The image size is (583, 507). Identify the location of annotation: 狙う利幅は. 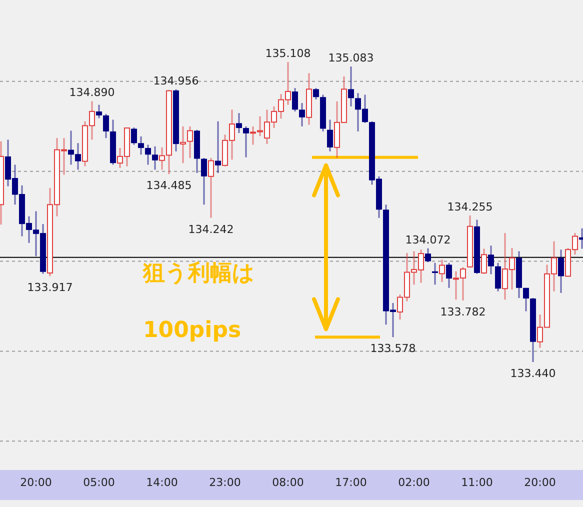
(198, 273).